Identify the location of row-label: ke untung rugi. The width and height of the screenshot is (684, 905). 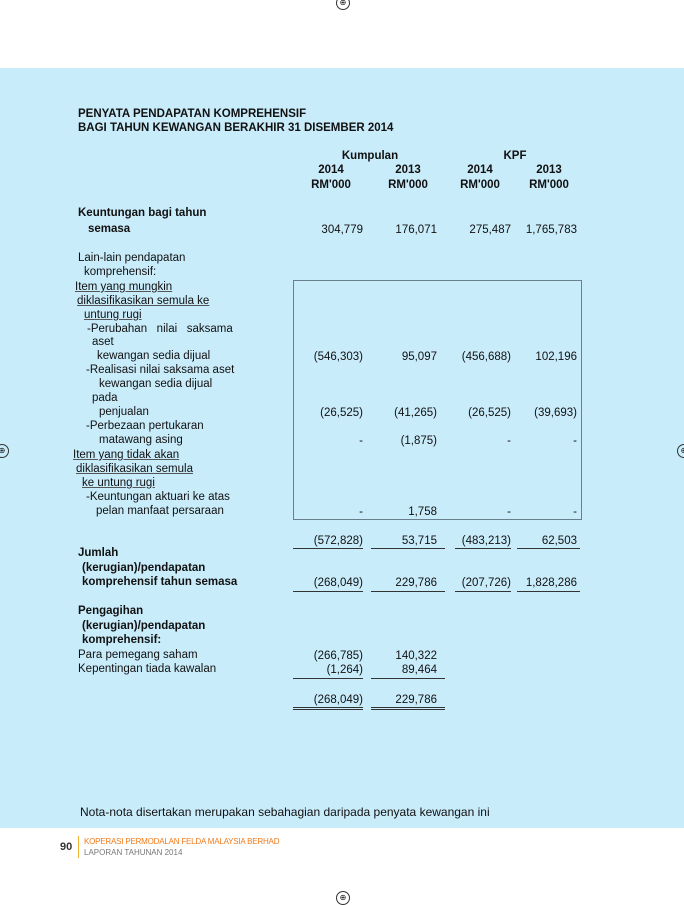
(118, 483).